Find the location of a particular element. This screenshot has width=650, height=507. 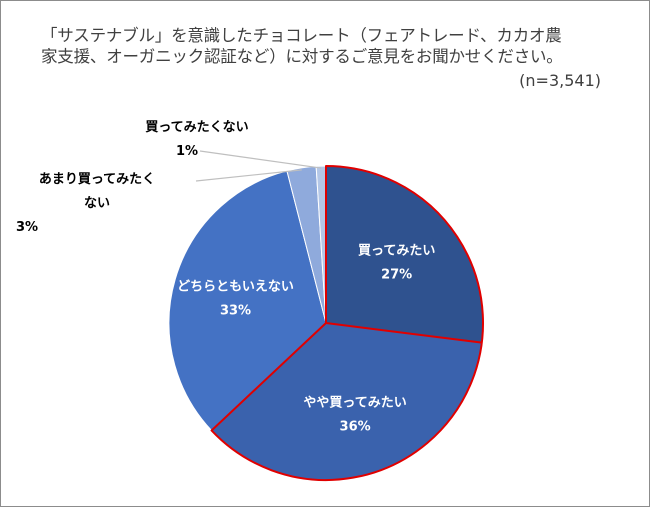

chart-title-line-2: 家支援、オーガニック認証など）に対するご意見をお聞かせください。 is located at coordinates (302, 56).